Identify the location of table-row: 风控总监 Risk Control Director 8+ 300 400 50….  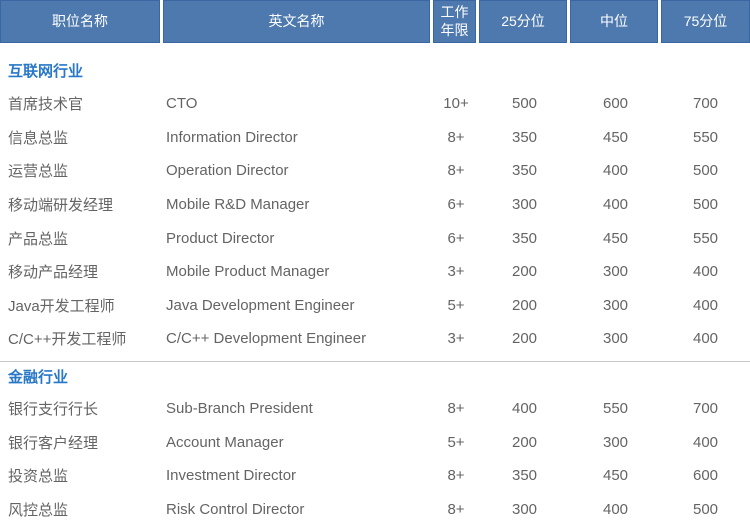
(375, 510).